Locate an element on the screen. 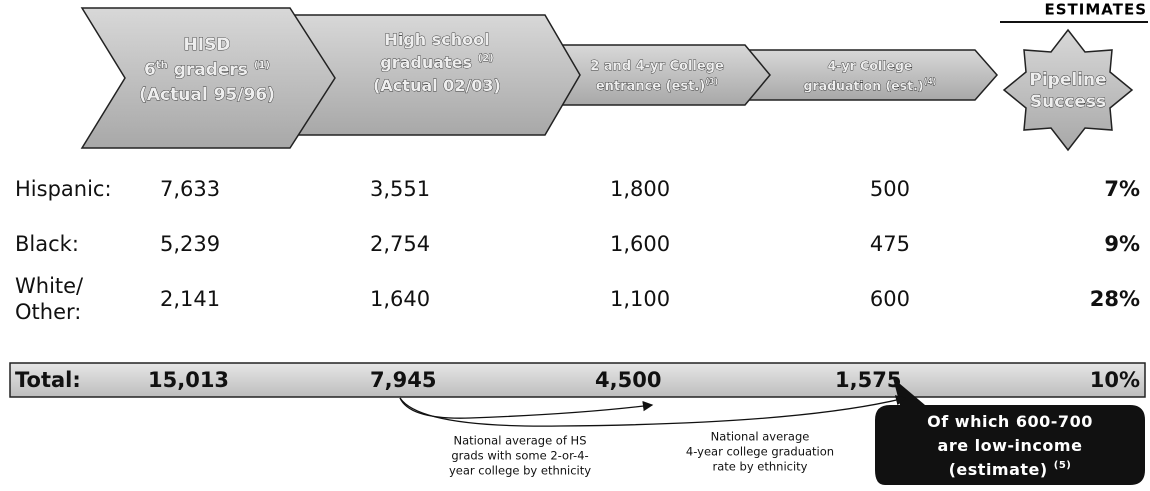 The height and width of the screenshot is (491, 1150). cell: 7% is located at coordinates (1122, 189).